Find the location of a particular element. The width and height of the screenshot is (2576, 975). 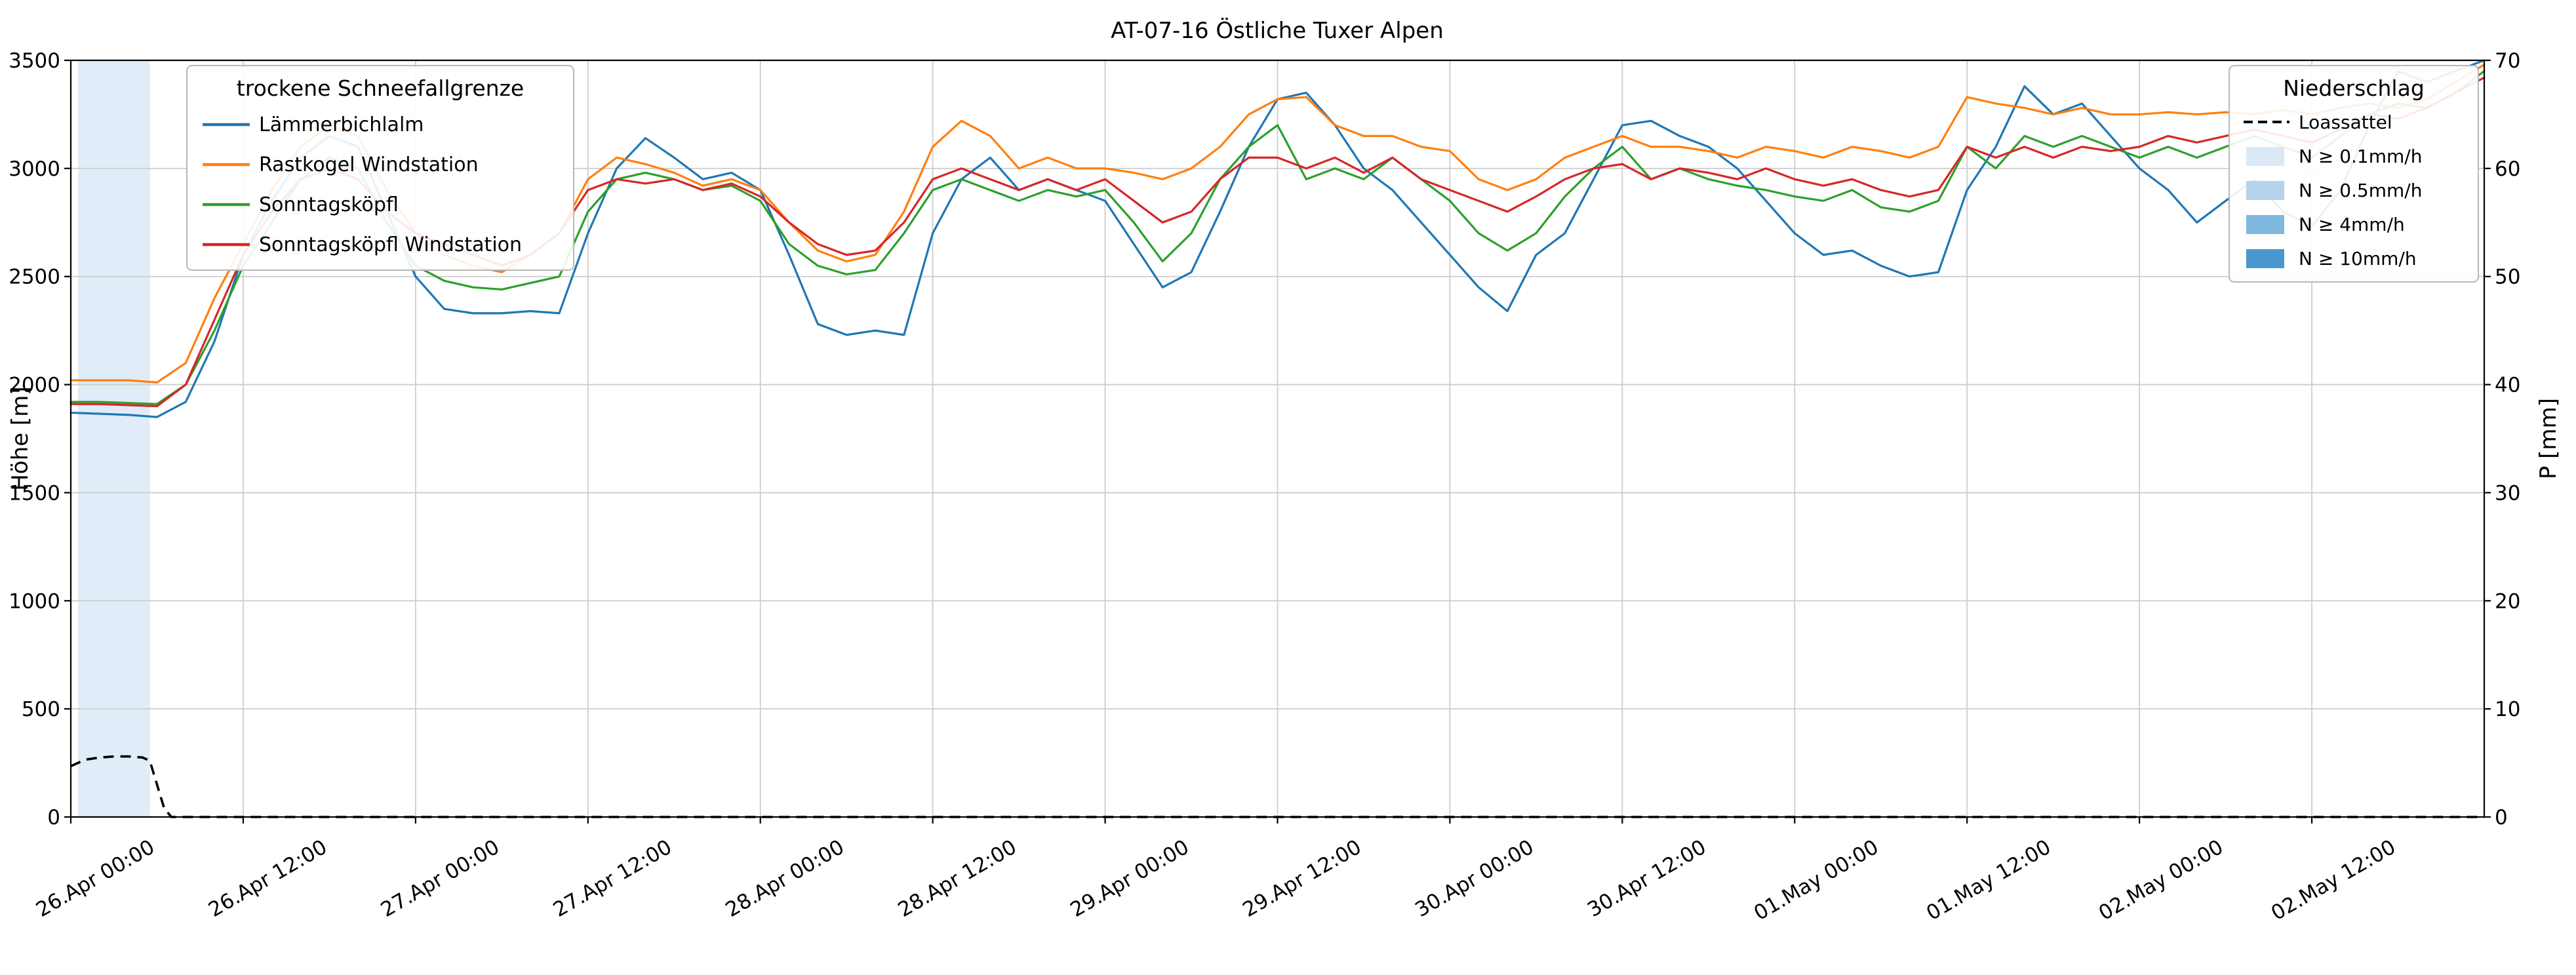

legend-item-label: Sonntagsköpfl is located at coordinates (329, 204).